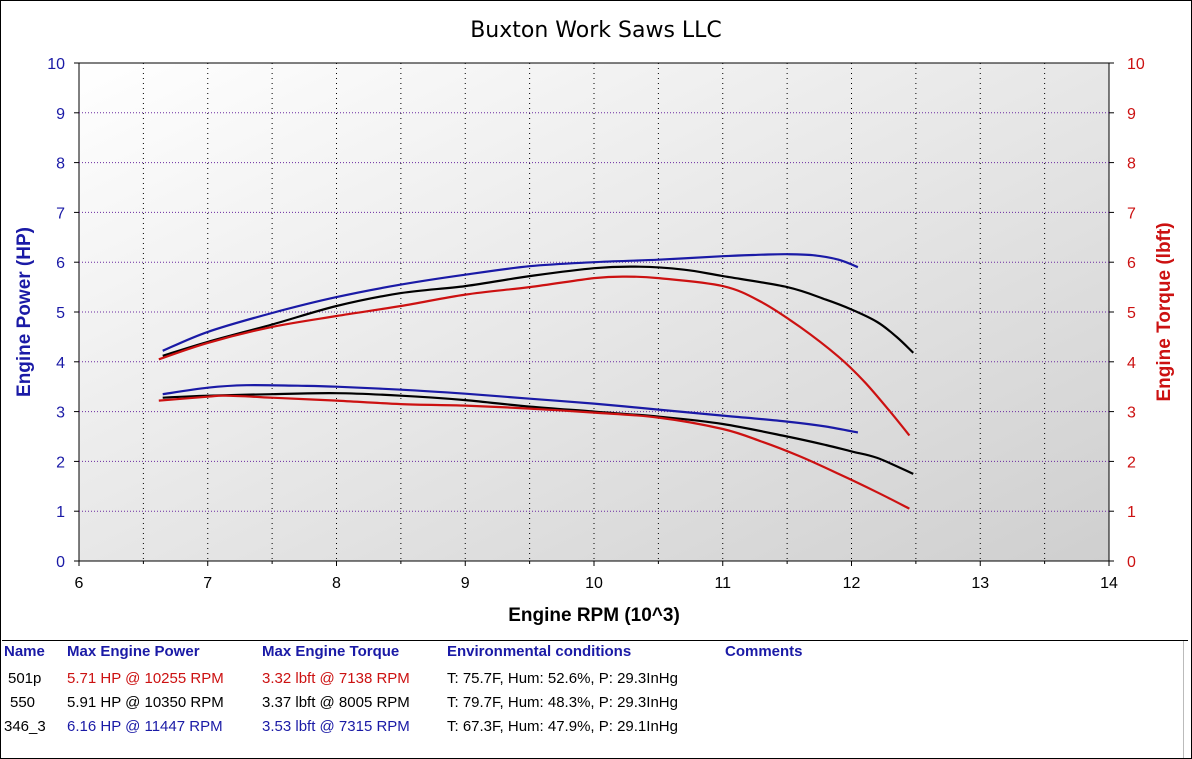 The height and width of the screenshot is (759, 1192). I want to click on x-tick-label: 6, so click(79, 583).